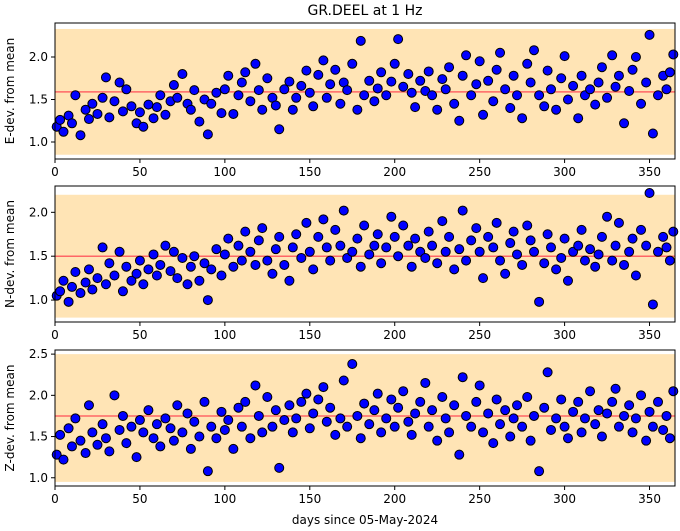 This screenshot has height=531, width=680. I want to click on x-tick-label: 100, so click(224, 335).